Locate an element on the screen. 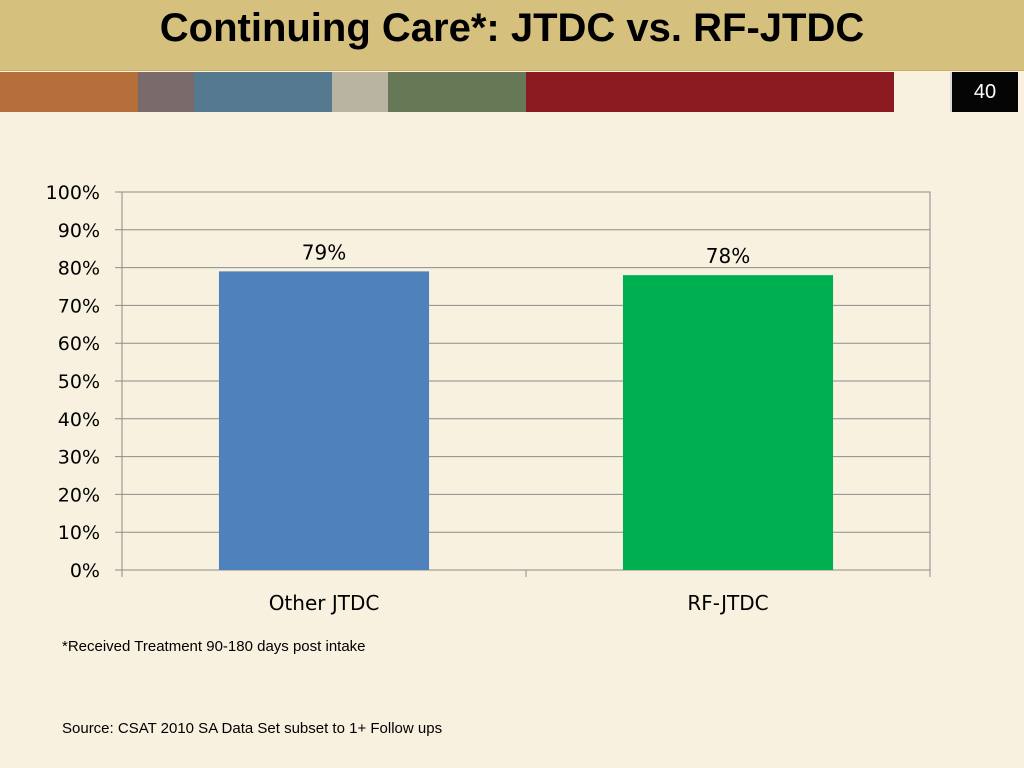 The image size is (1024, 768). y-tick-label: 20% is located at coordinates (79, 495).